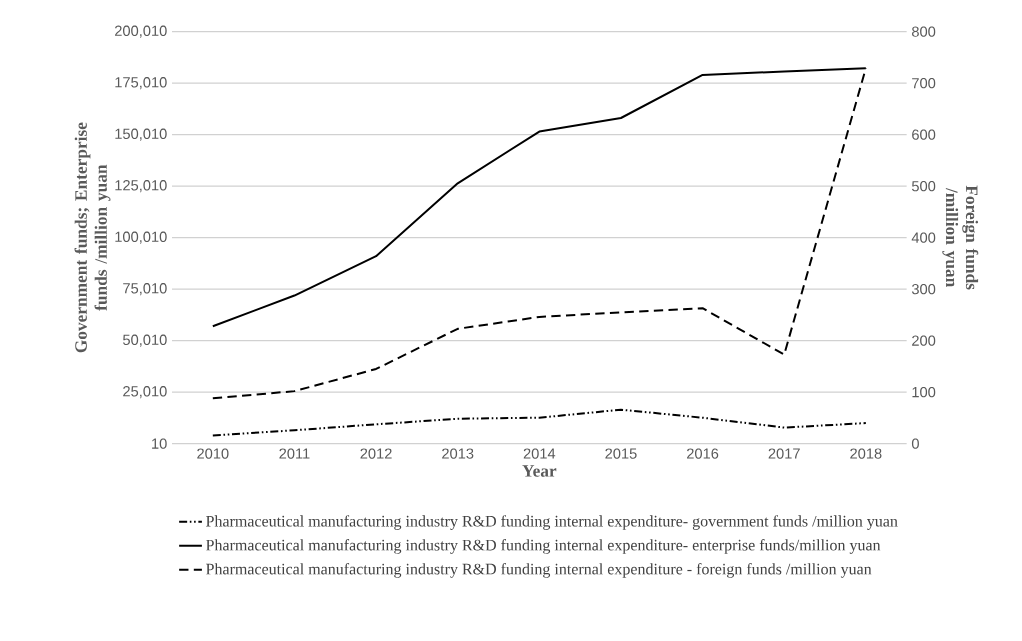 The image size is (1022, 641). I want to click on y-tick-label: 75,010, so click(145, 289).